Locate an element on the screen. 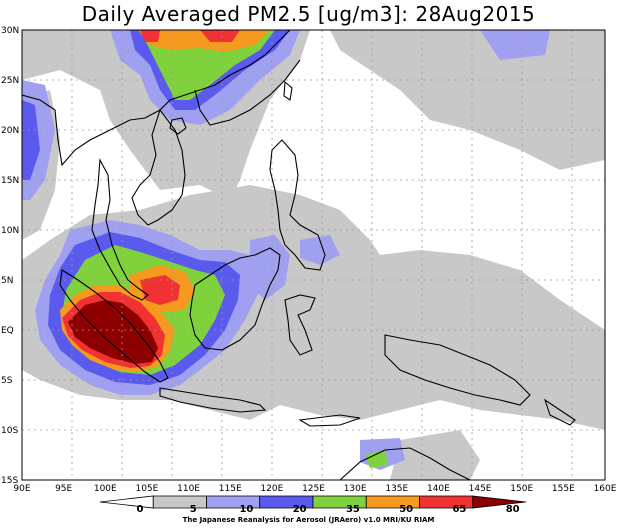  coastline-taiwan is located at coordinates (288, 90).